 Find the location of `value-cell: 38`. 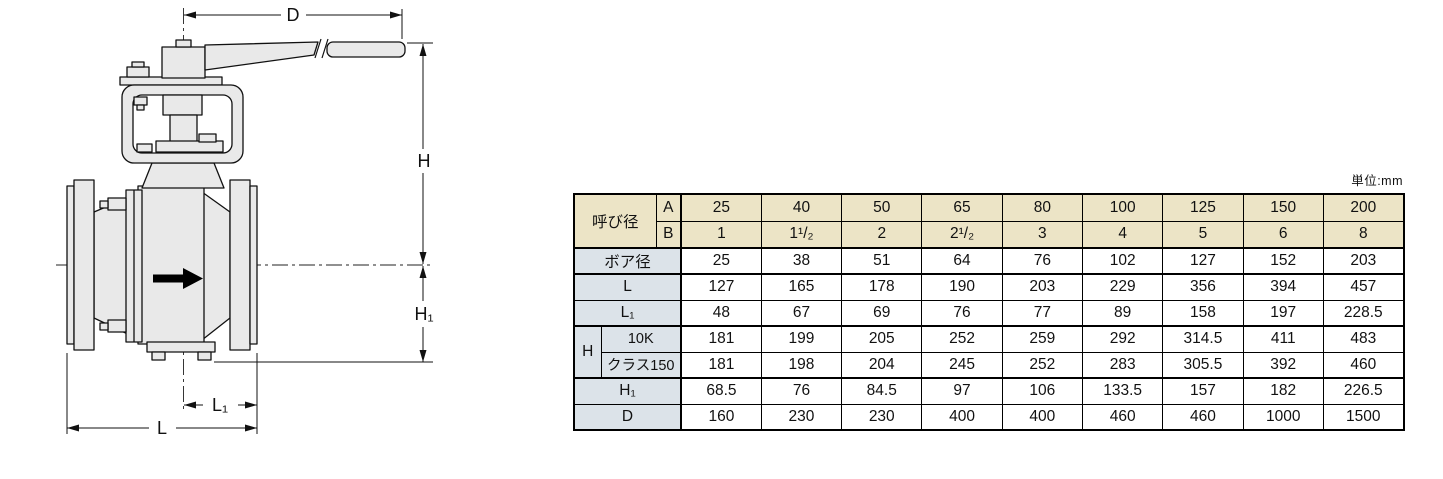

value-cell: 38 is located at coordinates (801, 261).